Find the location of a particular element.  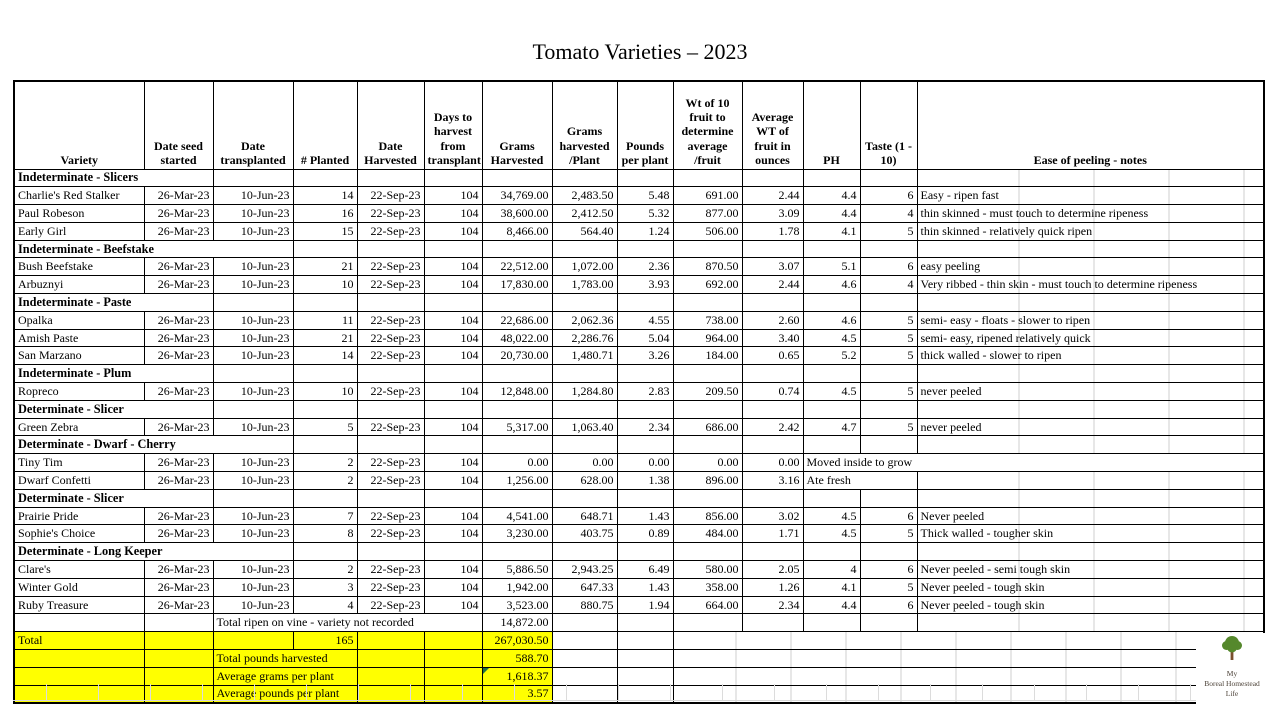

cell-ph: 4.5 is located at coordinates (831, 338).